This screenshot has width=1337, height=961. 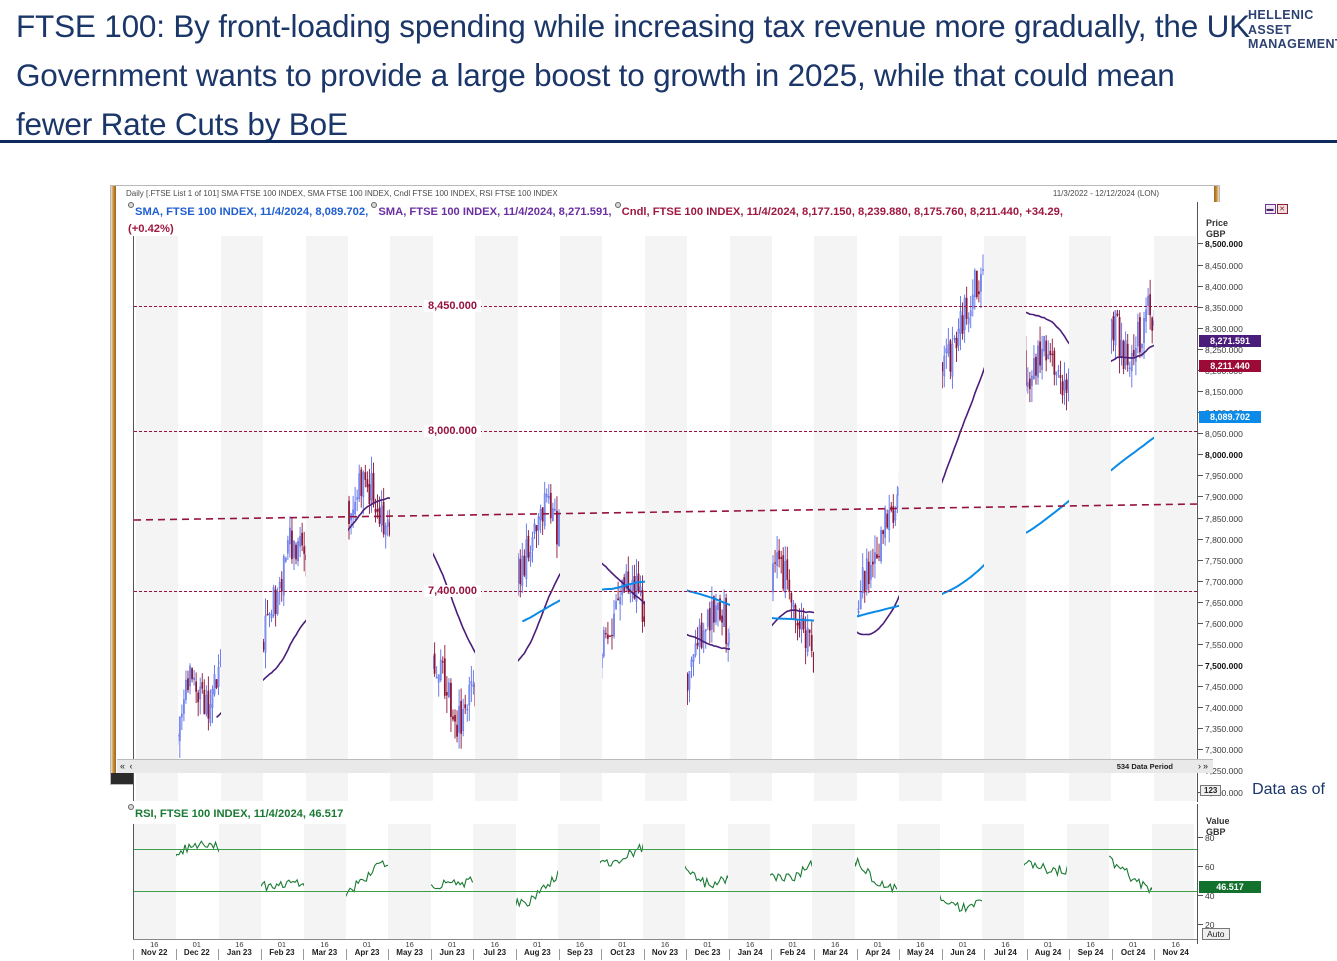 I want to click on date-tick: 16 Nov 23, so click(x=665, y=948).